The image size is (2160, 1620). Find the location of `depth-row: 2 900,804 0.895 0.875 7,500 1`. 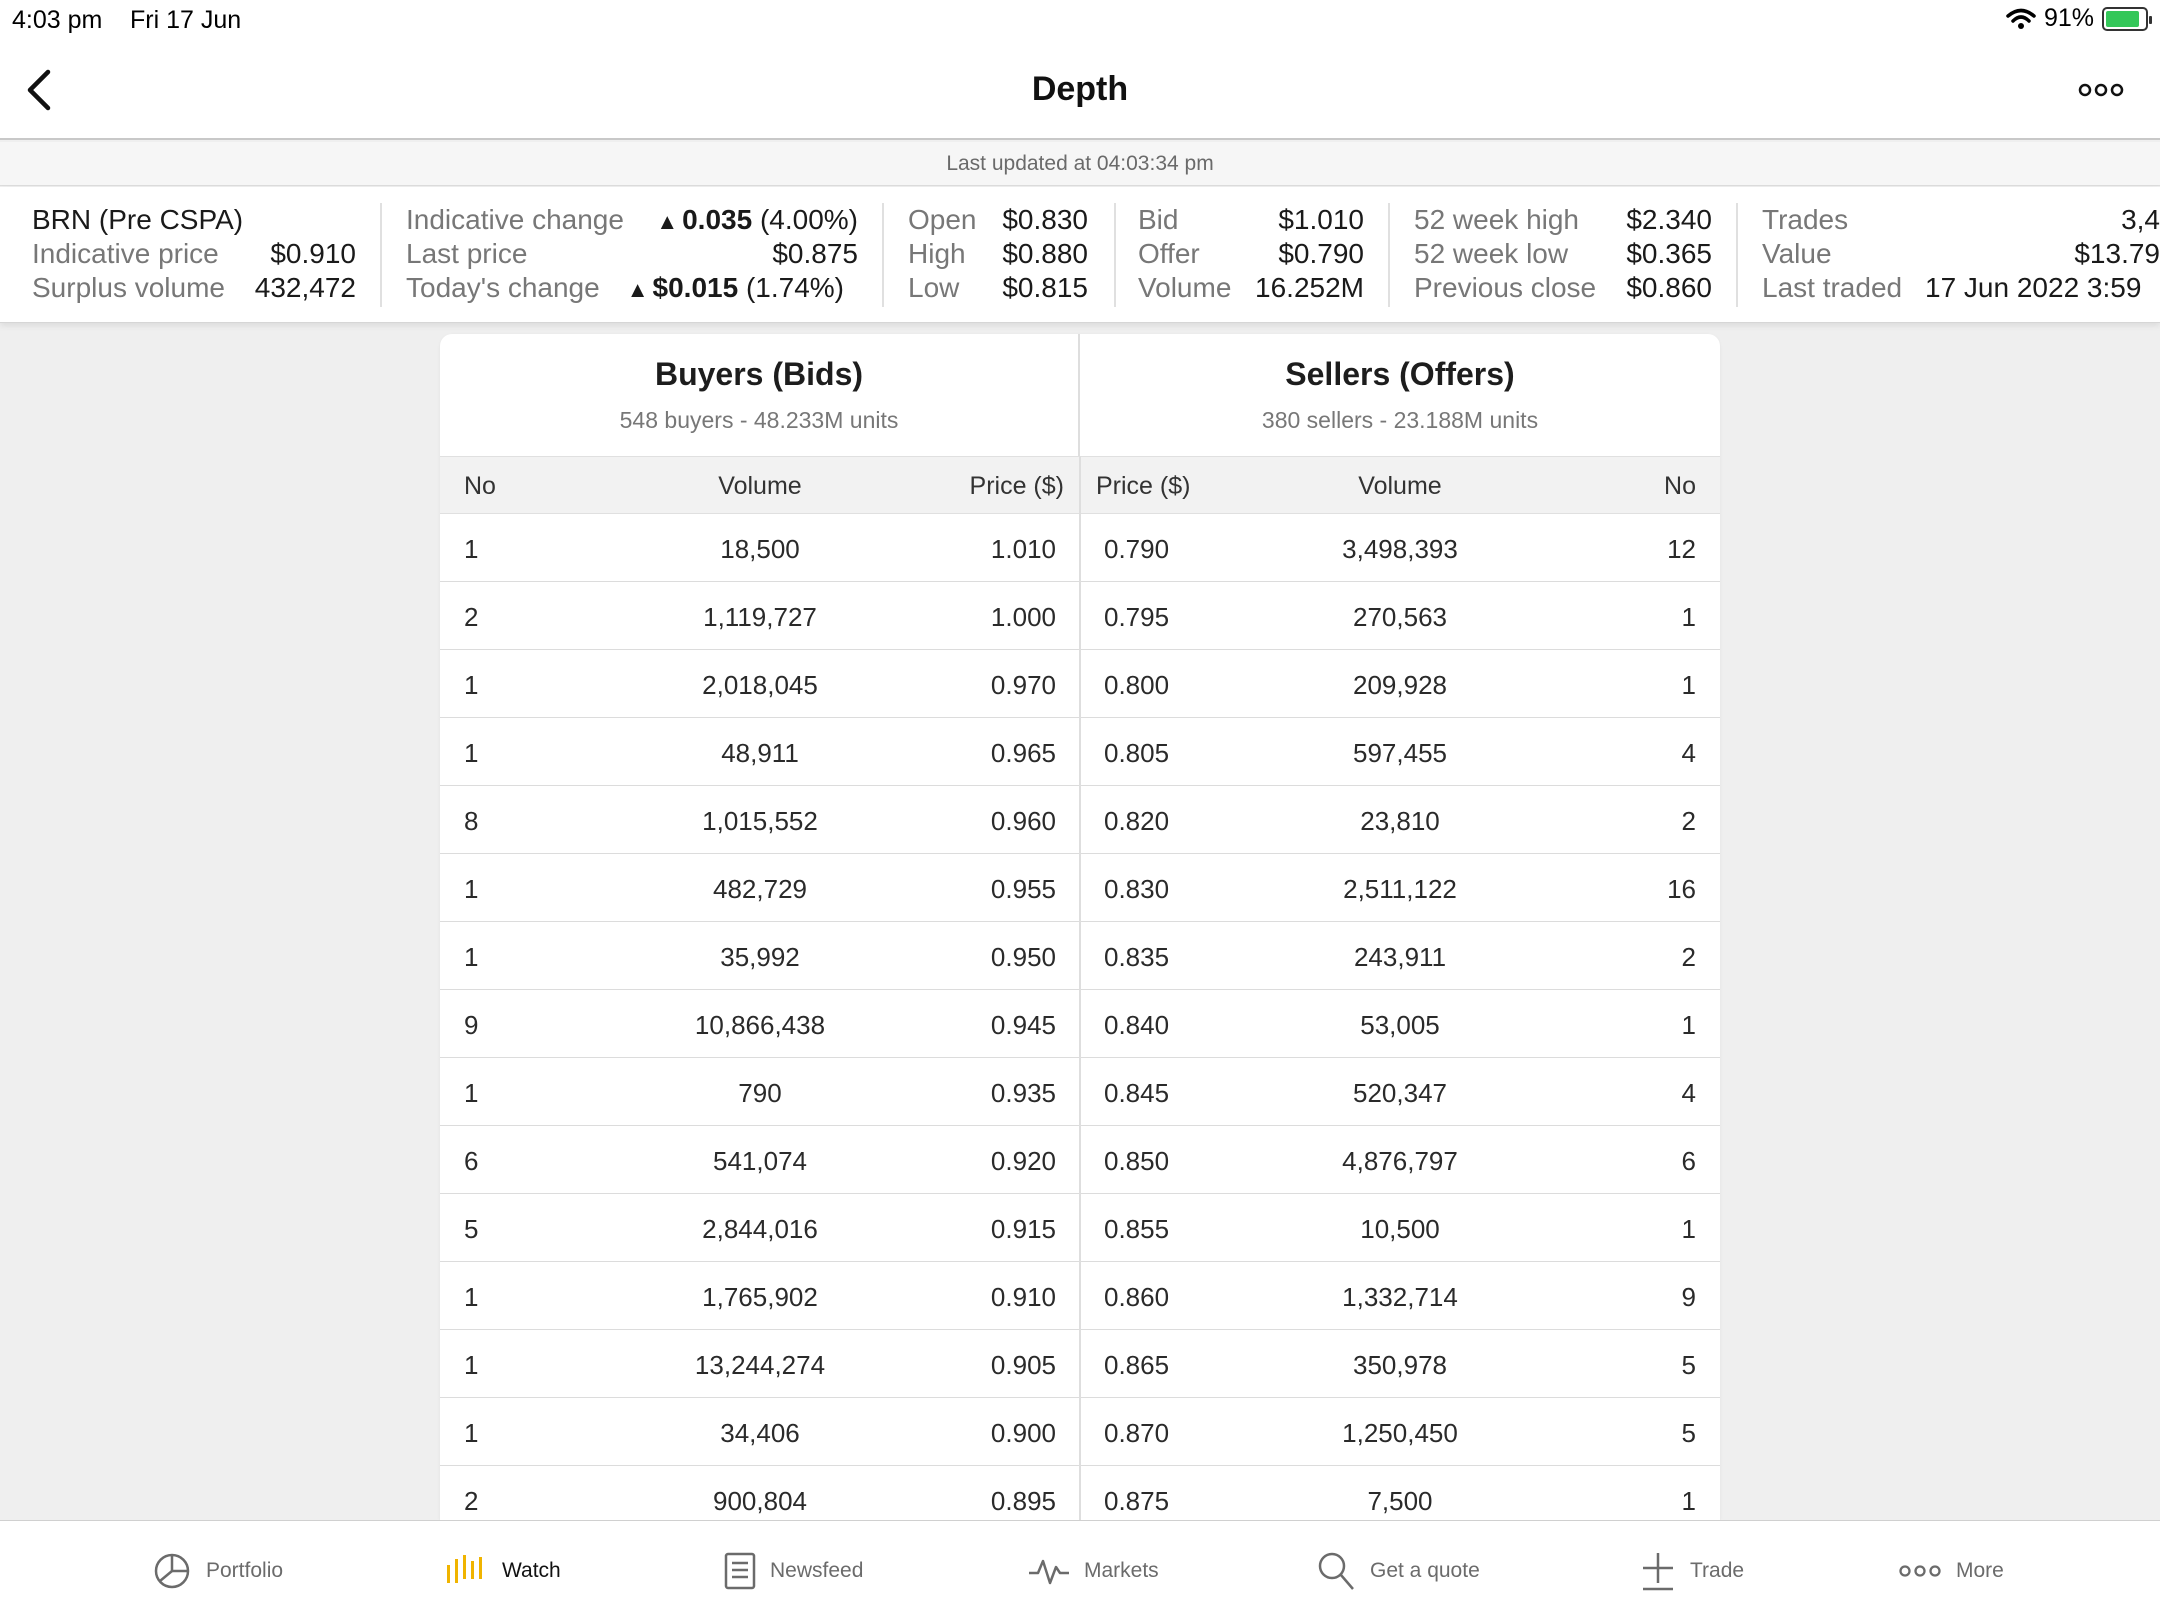

depth-row: 2 900,804 0.895 0.875 7,500 1 is located at coordinates (1080, 1493).